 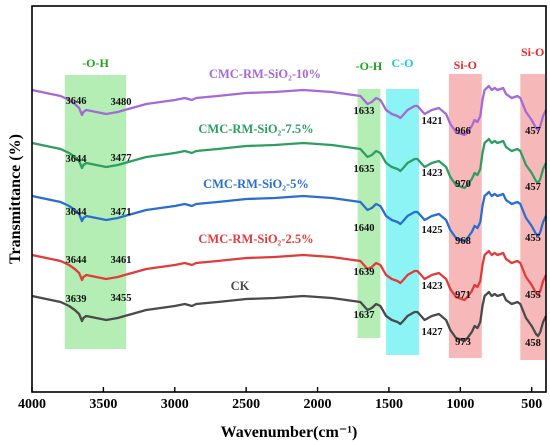 I want to click on peak-label-2-4: 968, so click(x=463, y=241).